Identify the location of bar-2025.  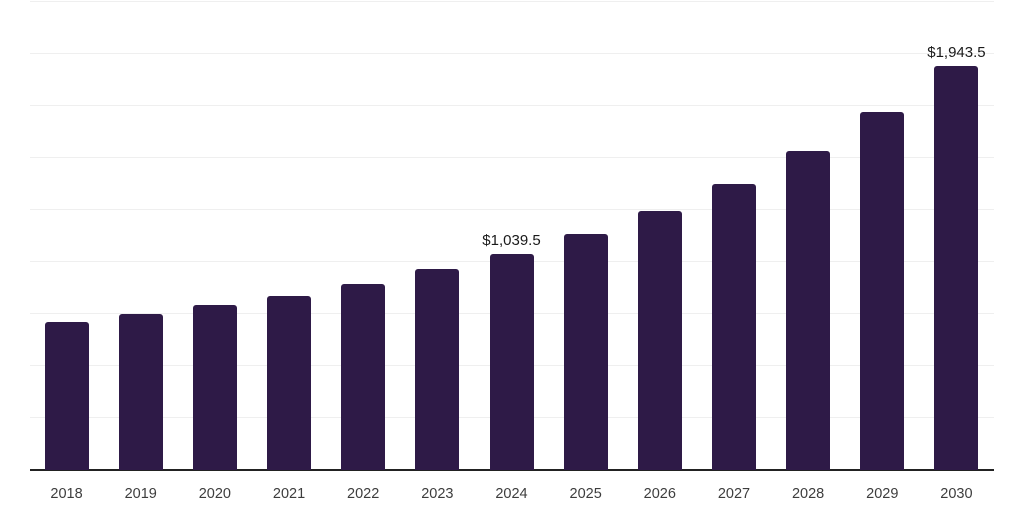
(585, 352).